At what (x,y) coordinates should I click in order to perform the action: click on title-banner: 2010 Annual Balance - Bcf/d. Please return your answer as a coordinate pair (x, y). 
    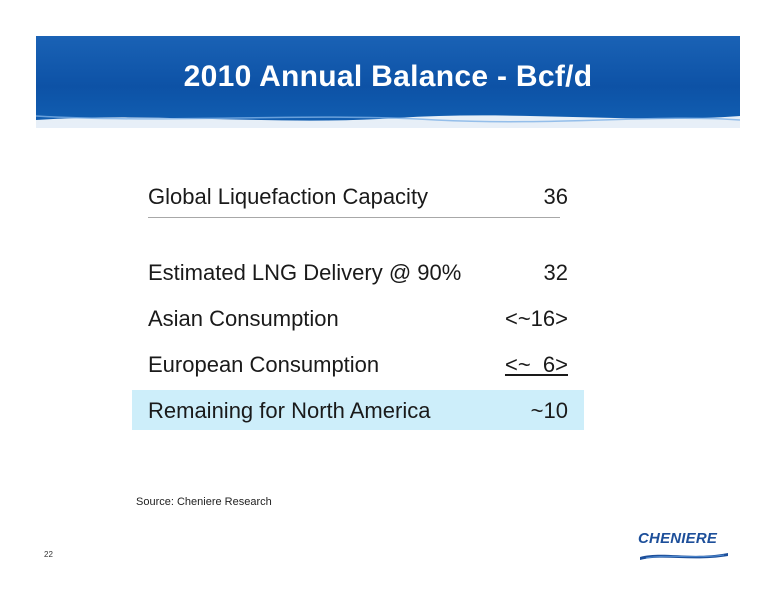
    Looking at the image, I should click on (388, 82).